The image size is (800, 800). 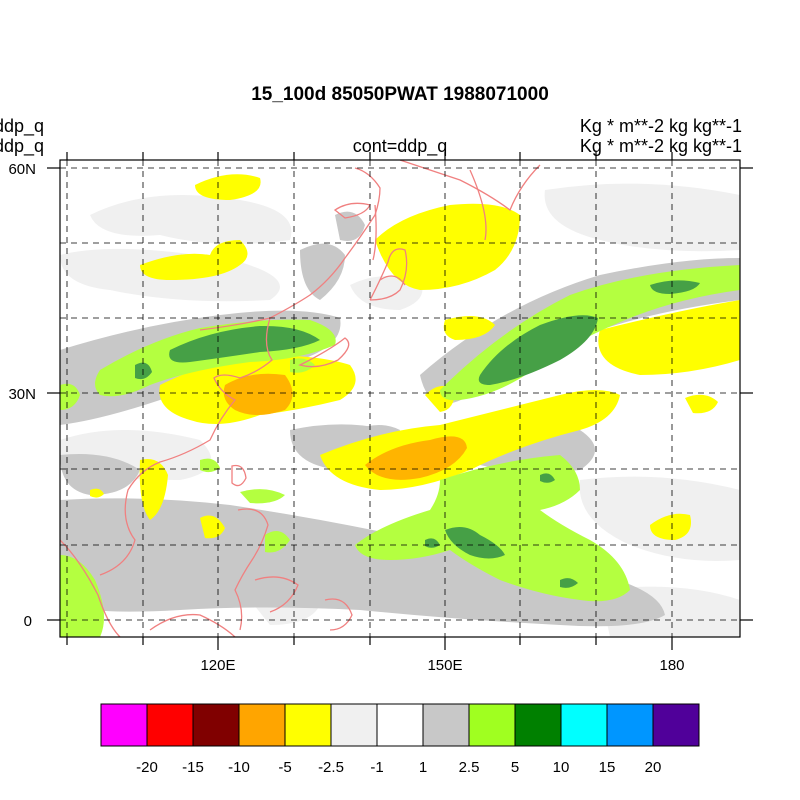 I want to click on colorbar-label: 20, so click(x=653, y=767).